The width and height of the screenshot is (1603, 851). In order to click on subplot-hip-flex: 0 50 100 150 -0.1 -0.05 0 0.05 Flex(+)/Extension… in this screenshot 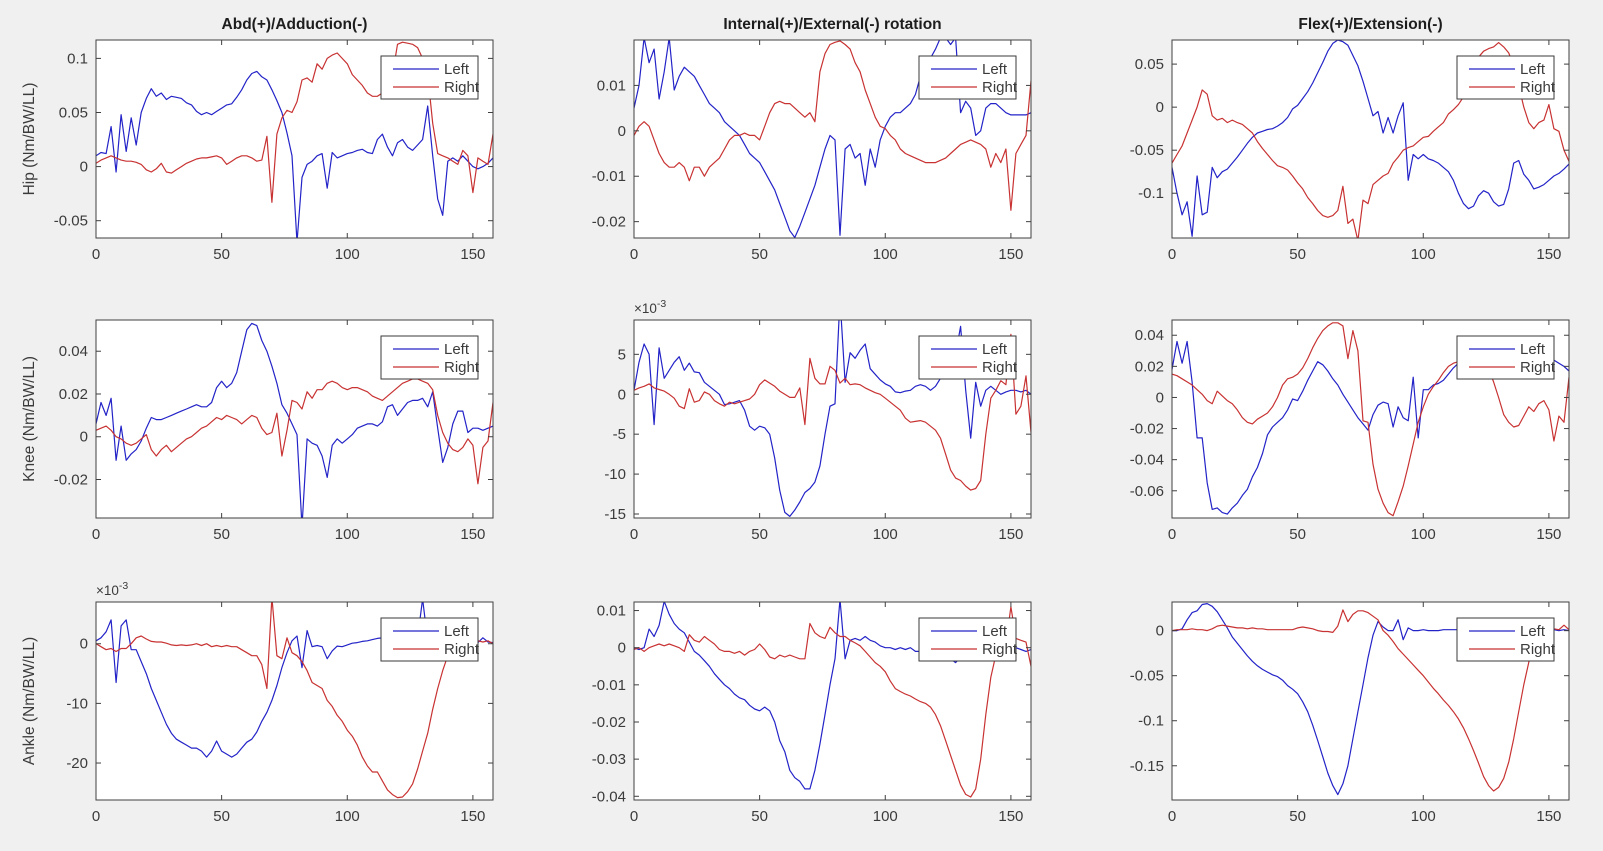, I will do `click(1350, 139)`.